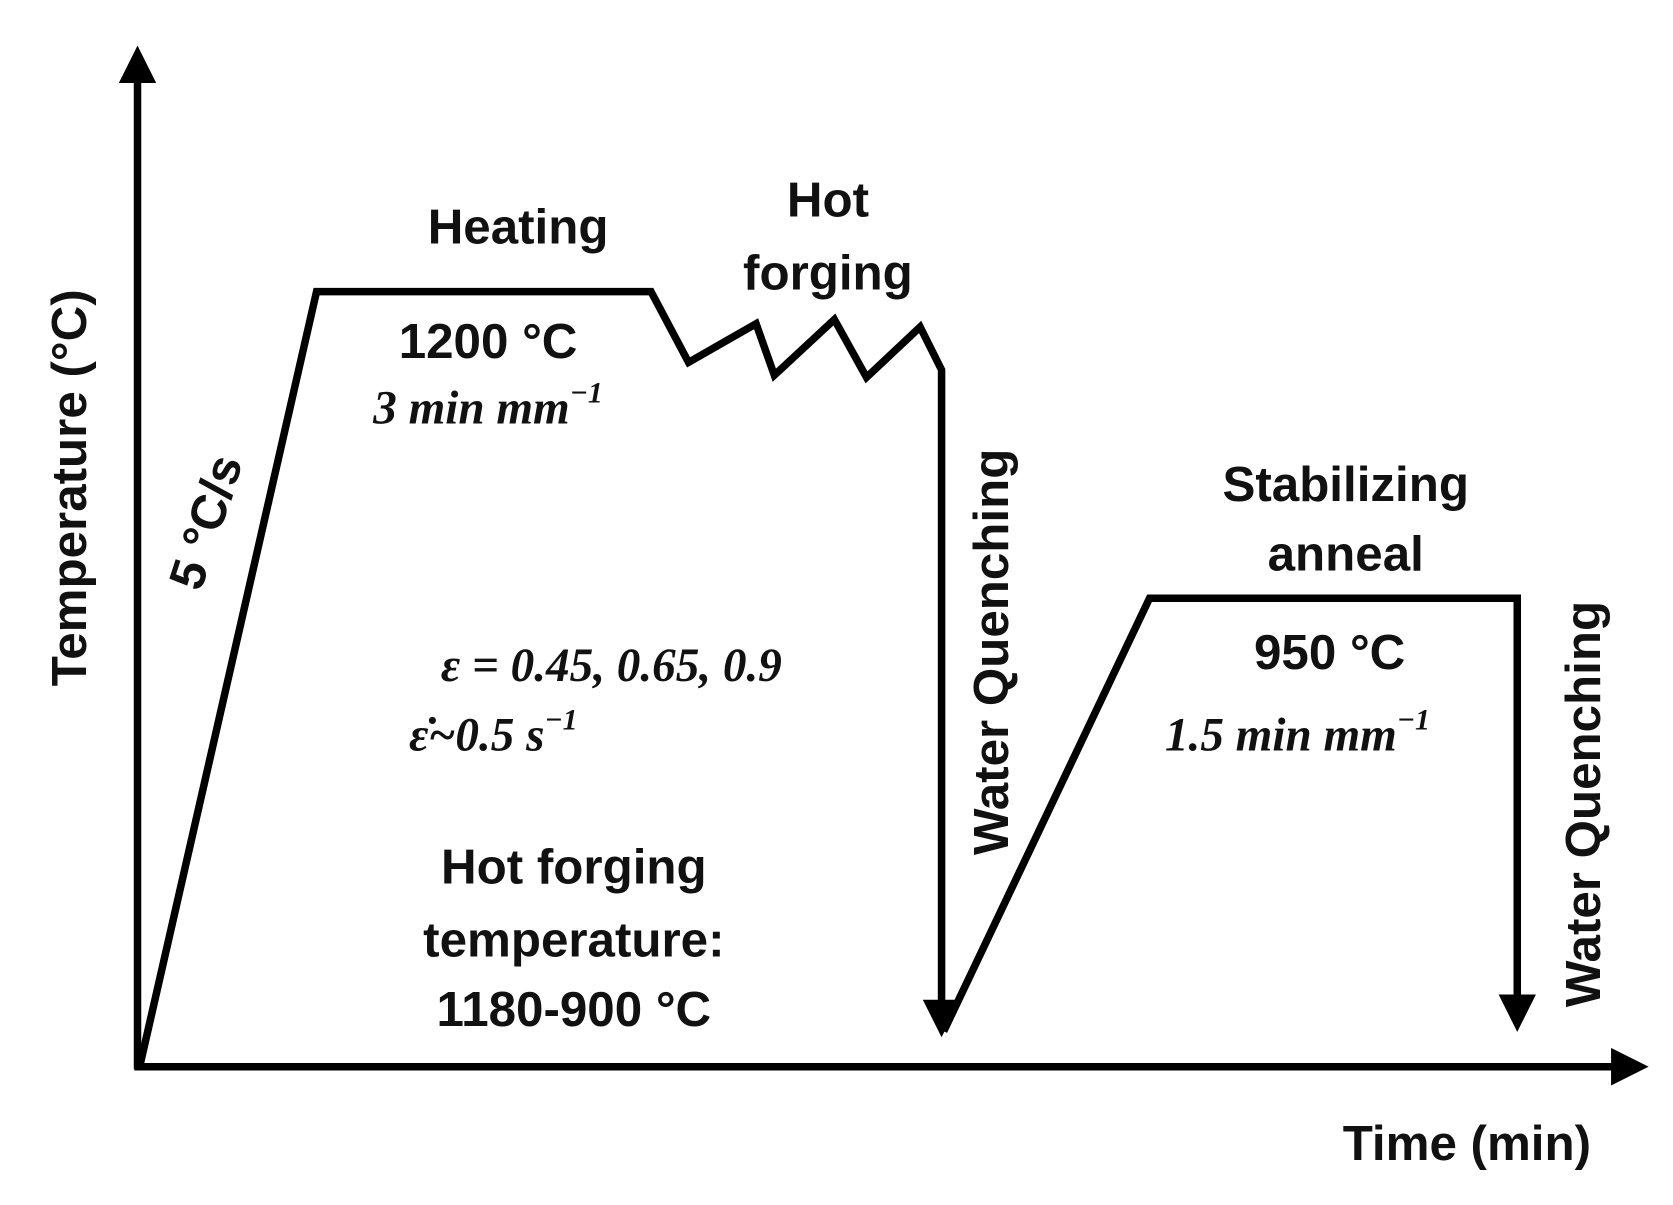 This screenshot has height=1205, width=1673. I want to click on heating-rate: 5 °C/s, so click(206, 522).